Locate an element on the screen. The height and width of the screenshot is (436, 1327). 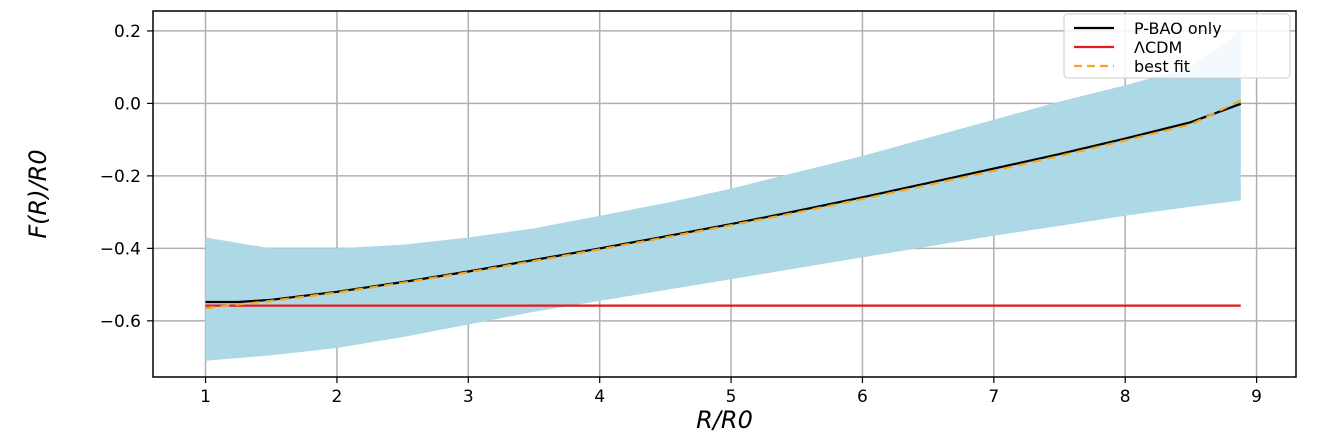
x-tick-label: 5 is located at coordinates (731, 397).